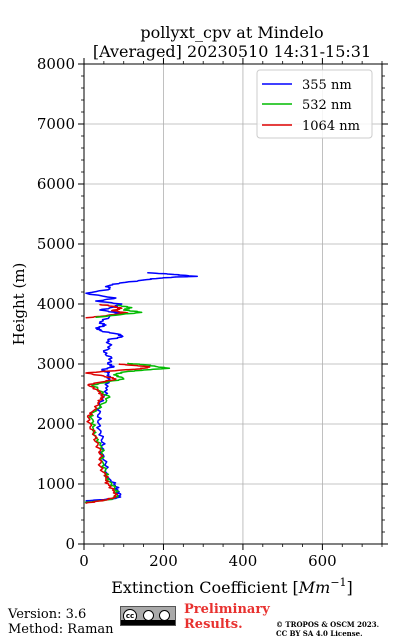 This screenshot has height=640, width=400. I want to click on y-tick-label: 5000, so click(56, 244).